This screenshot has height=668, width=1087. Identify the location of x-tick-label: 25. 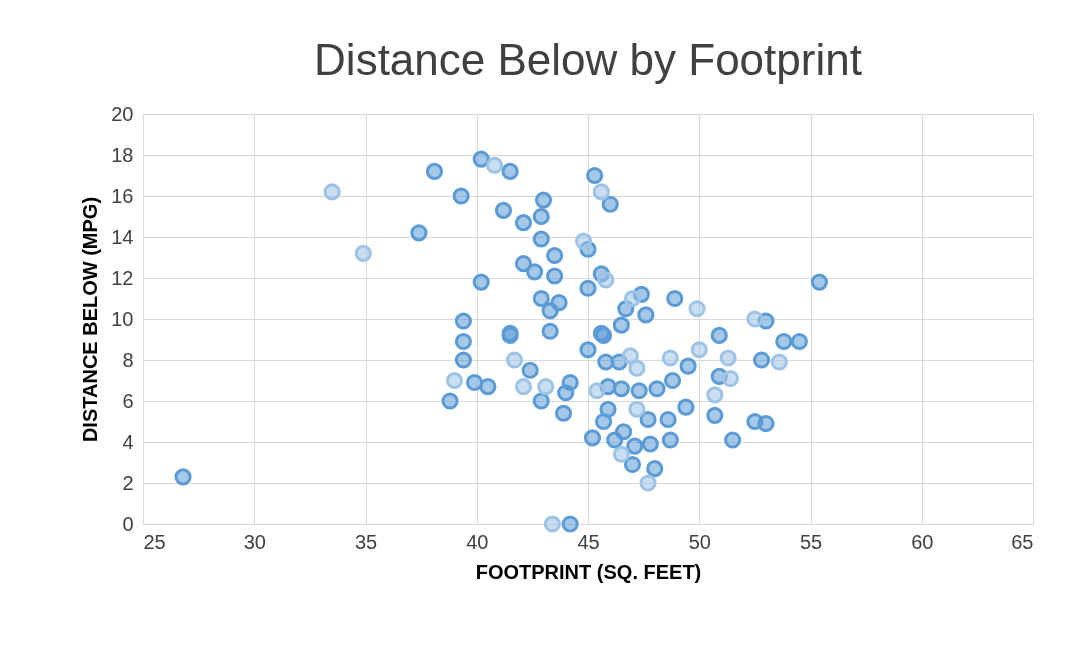
(154, 541).